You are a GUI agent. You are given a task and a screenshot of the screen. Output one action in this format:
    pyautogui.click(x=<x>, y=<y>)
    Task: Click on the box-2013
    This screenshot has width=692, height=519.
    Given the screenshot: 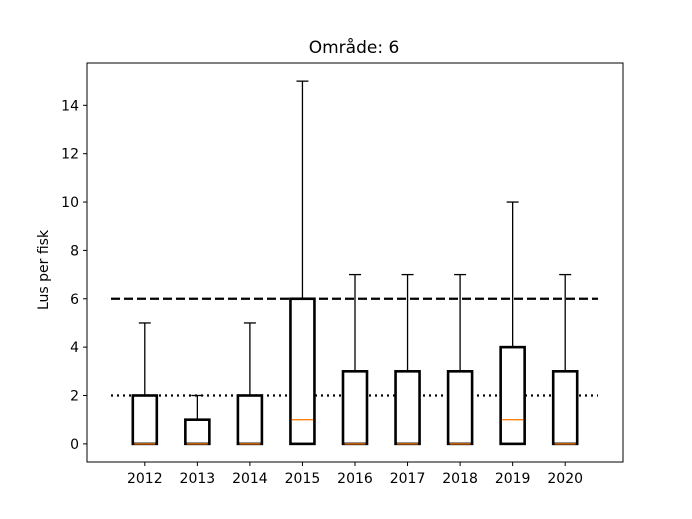 What is the action you would take?
    pyautogui.click(x=197, y=432)
    